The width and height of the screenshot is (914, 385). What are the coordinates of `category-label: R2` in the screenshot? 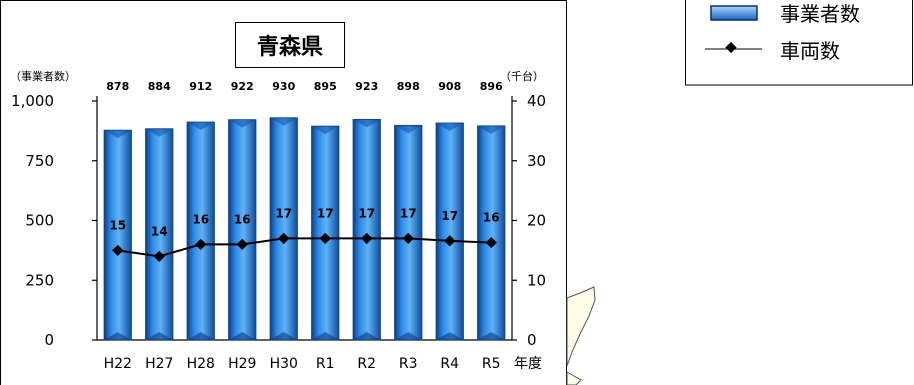 It's located at (366, 364).